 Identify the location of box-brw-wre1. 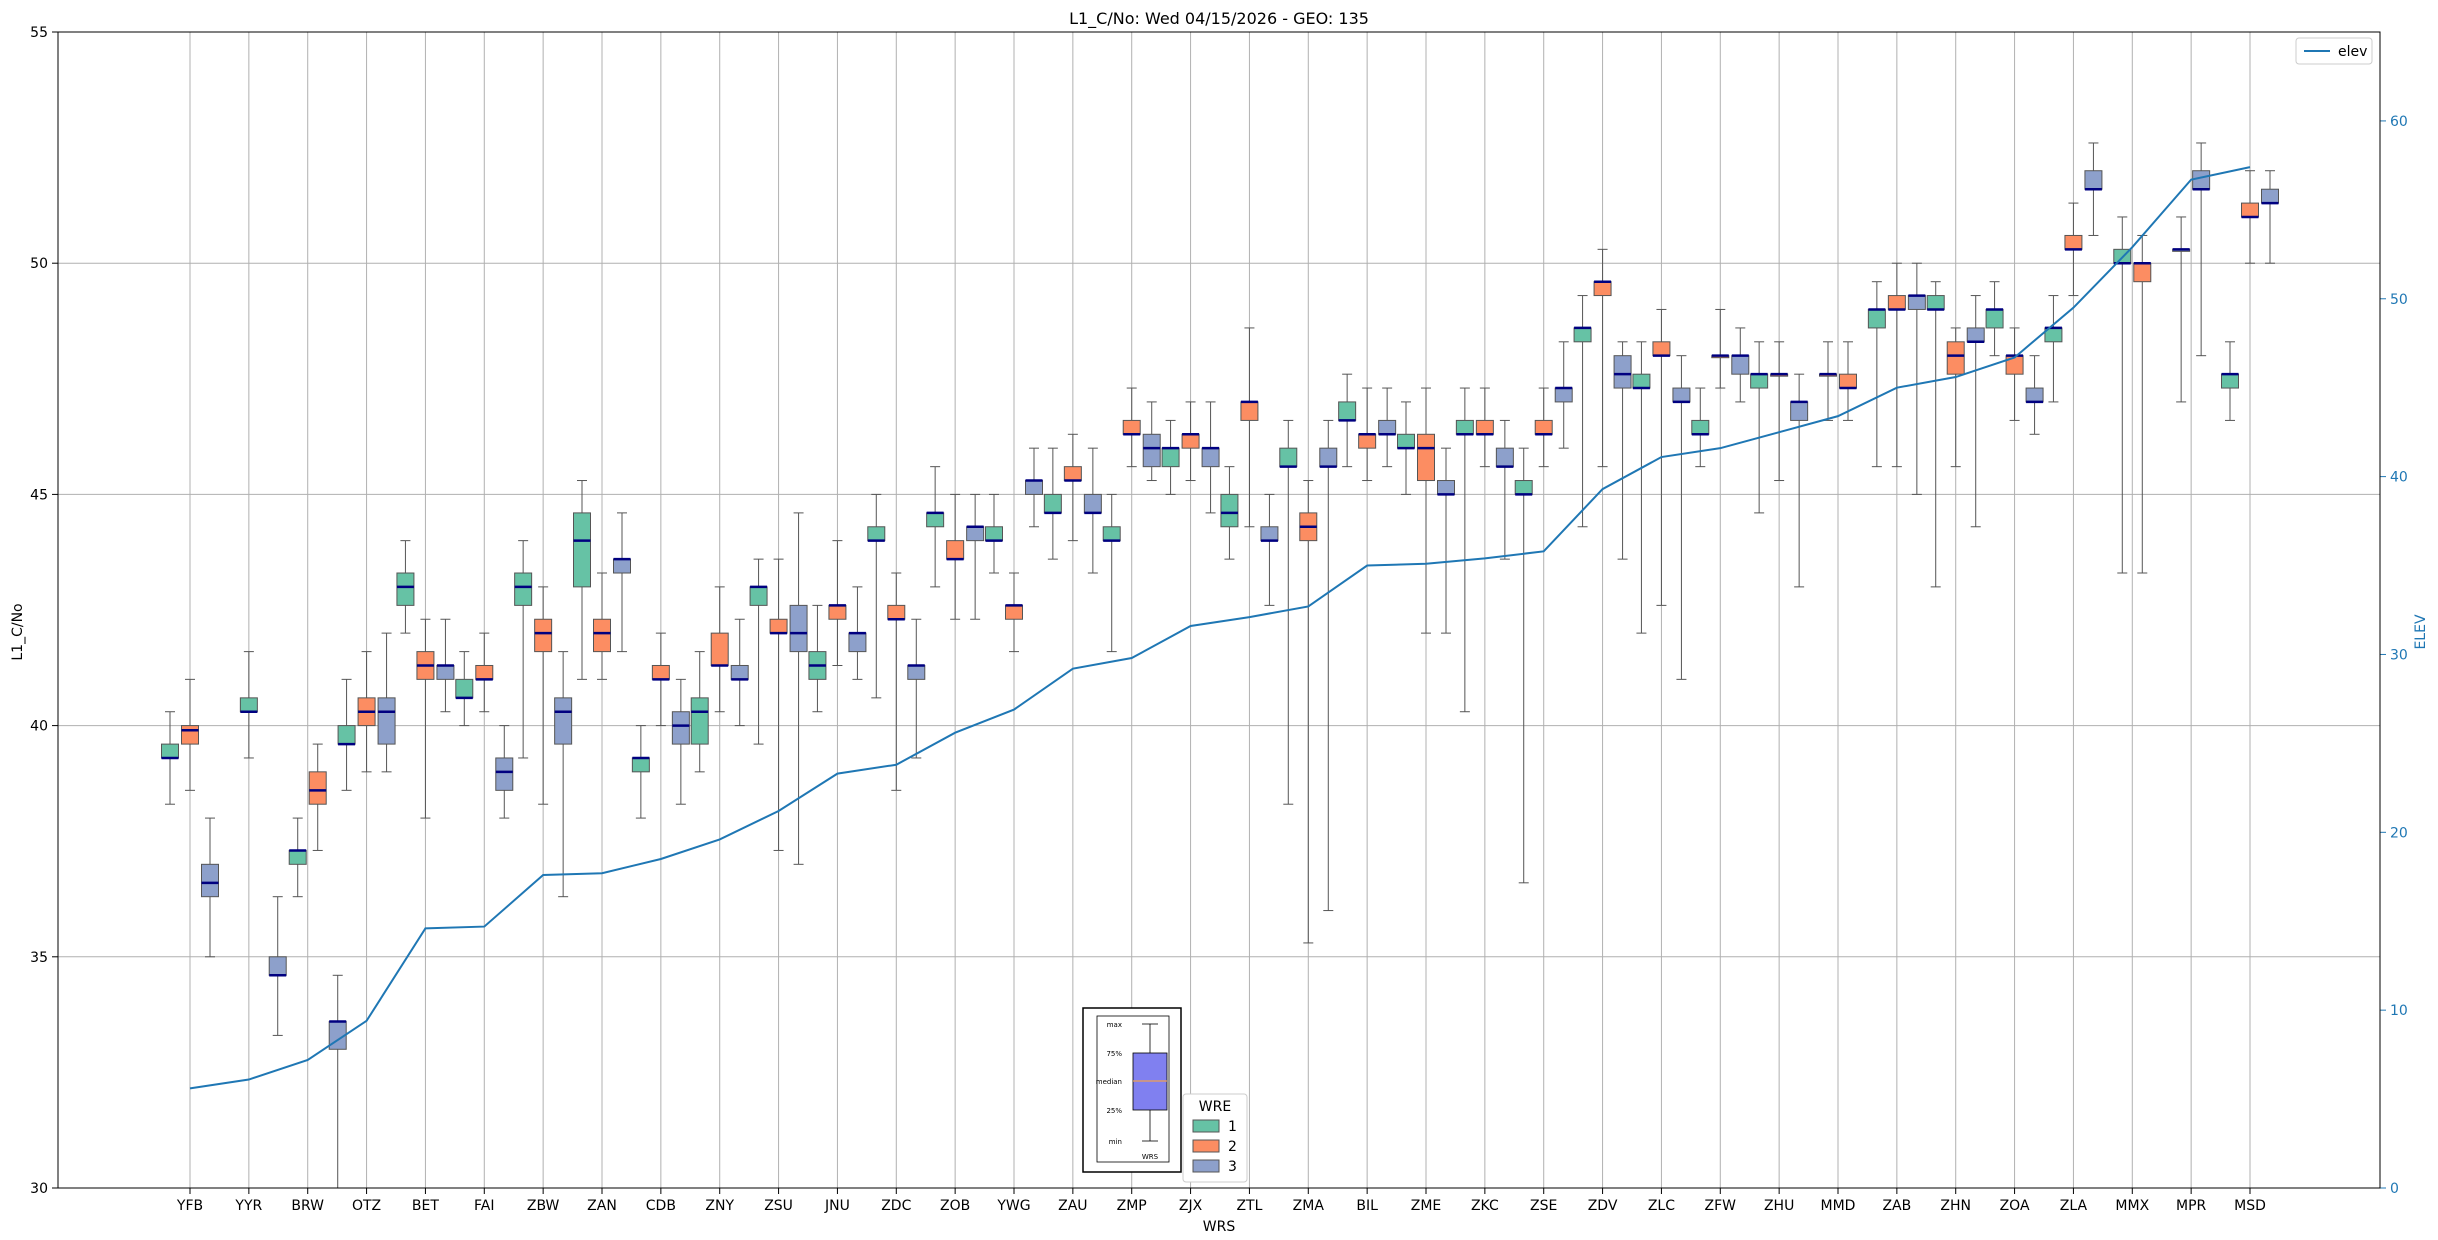
(297, 857).